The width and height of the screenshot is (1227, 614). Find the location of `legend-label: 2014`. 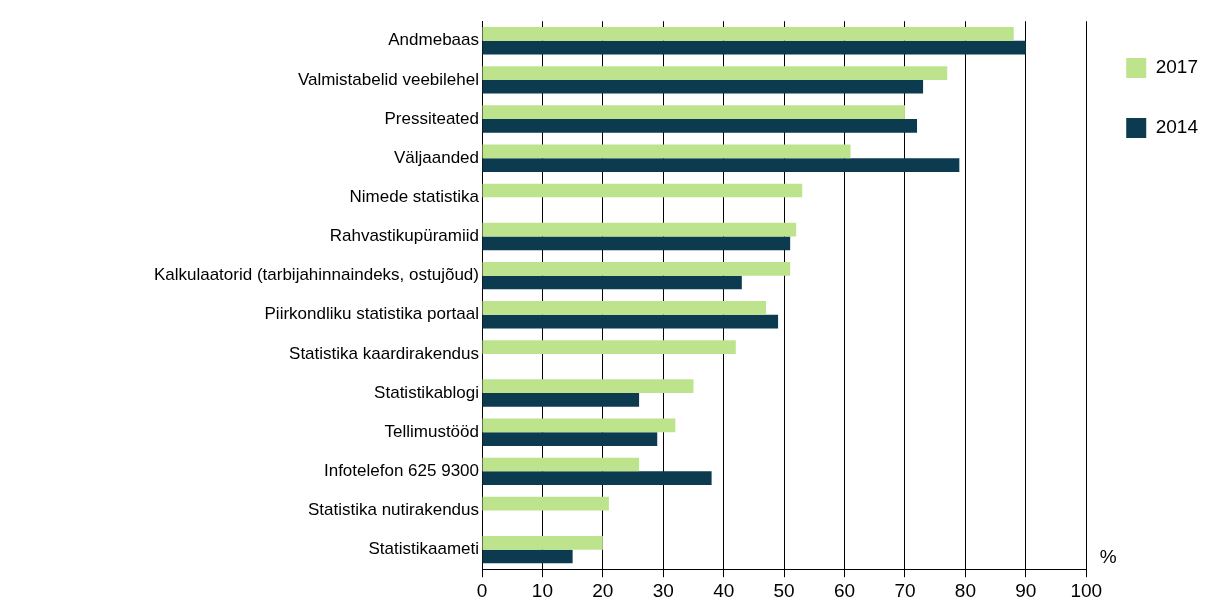

legend-label: 2014 is located at coordinates (1177, 127).